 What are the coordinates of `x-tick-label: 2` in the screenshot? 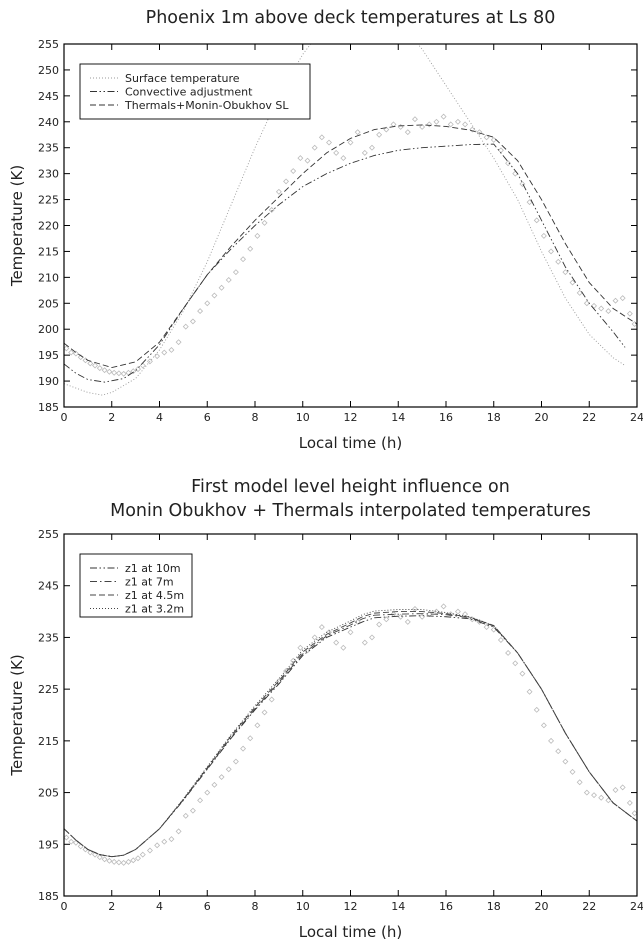 It's located at (111, 417).